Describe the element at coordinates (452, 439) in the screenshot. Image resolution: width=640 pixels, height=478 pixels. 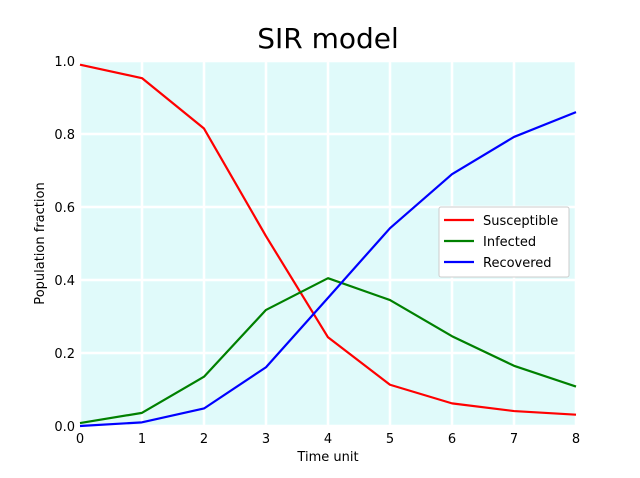
I see `x-tick-label-6: 6` at that location.